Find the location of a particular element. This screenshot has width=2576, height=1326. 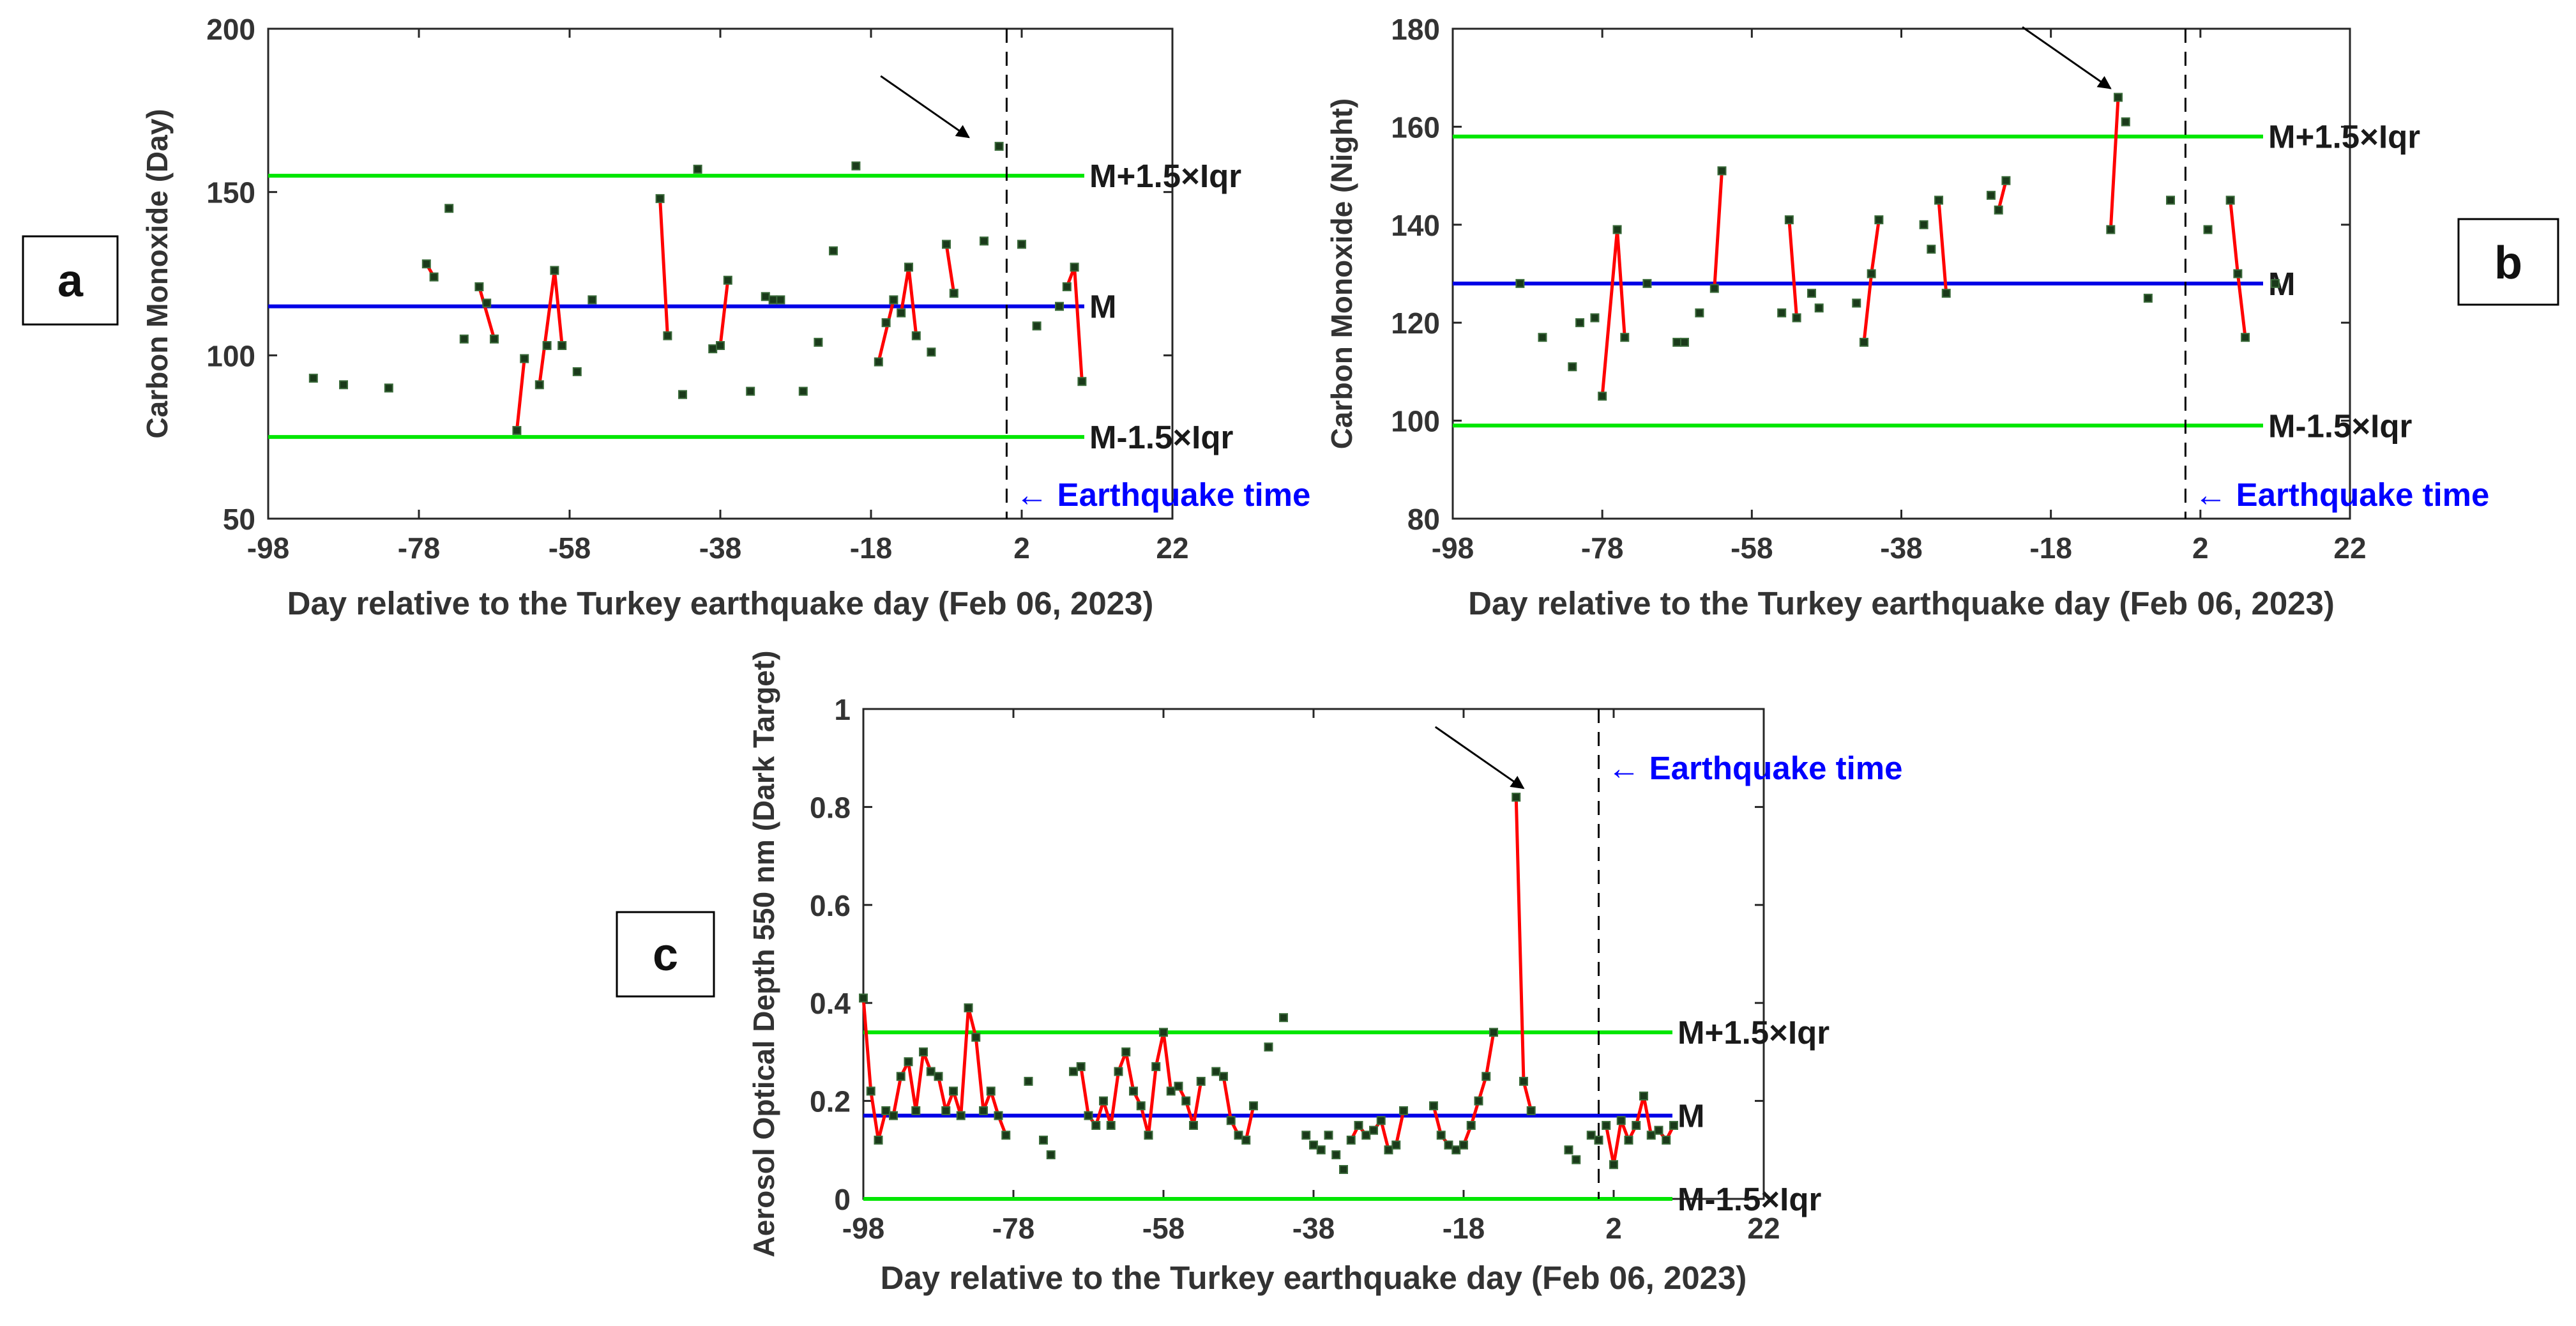

median-line-label: M is located at coordinates (1691, 1116).